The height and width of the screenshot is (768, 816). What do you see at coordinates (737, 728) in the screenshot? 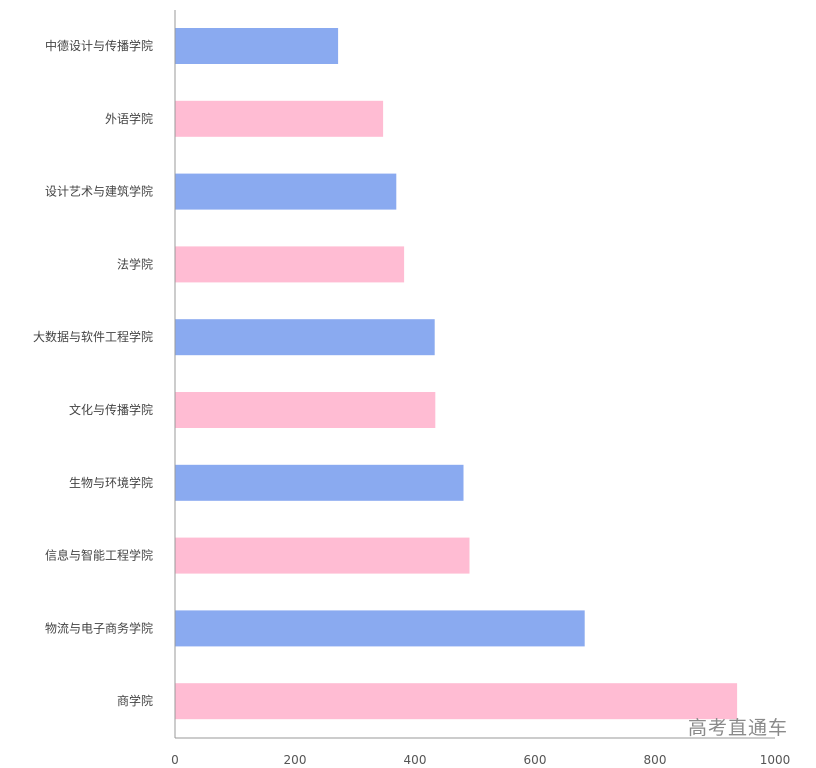
I see `watermark-text: 高考直通车` at bounding box center [737, 728].